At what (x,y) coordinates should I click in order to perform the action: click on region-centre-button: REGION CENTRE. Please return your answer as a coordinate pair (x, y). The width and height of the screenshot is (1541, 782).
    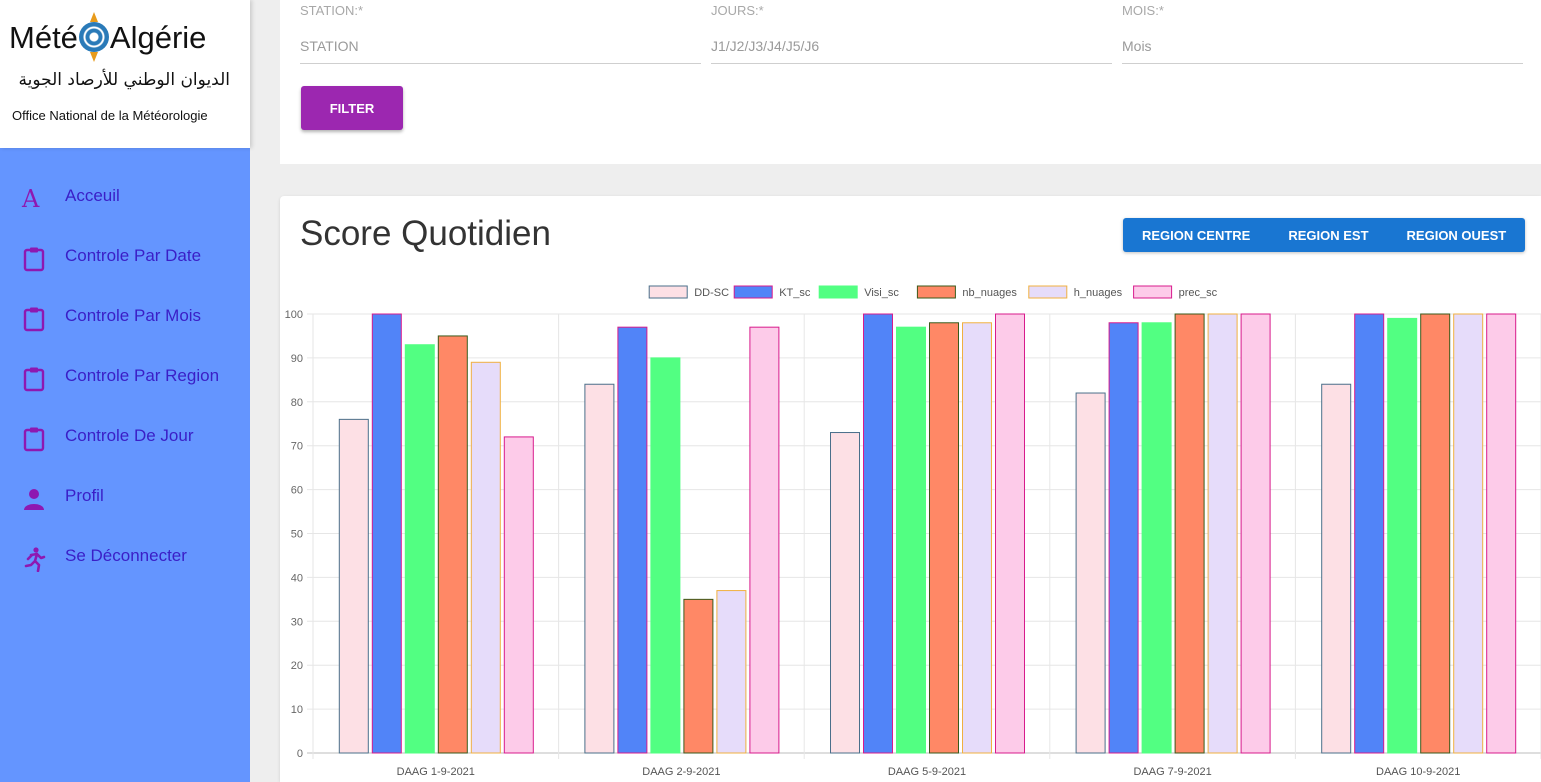
    Looking at the image, I should click on (1196, 235).